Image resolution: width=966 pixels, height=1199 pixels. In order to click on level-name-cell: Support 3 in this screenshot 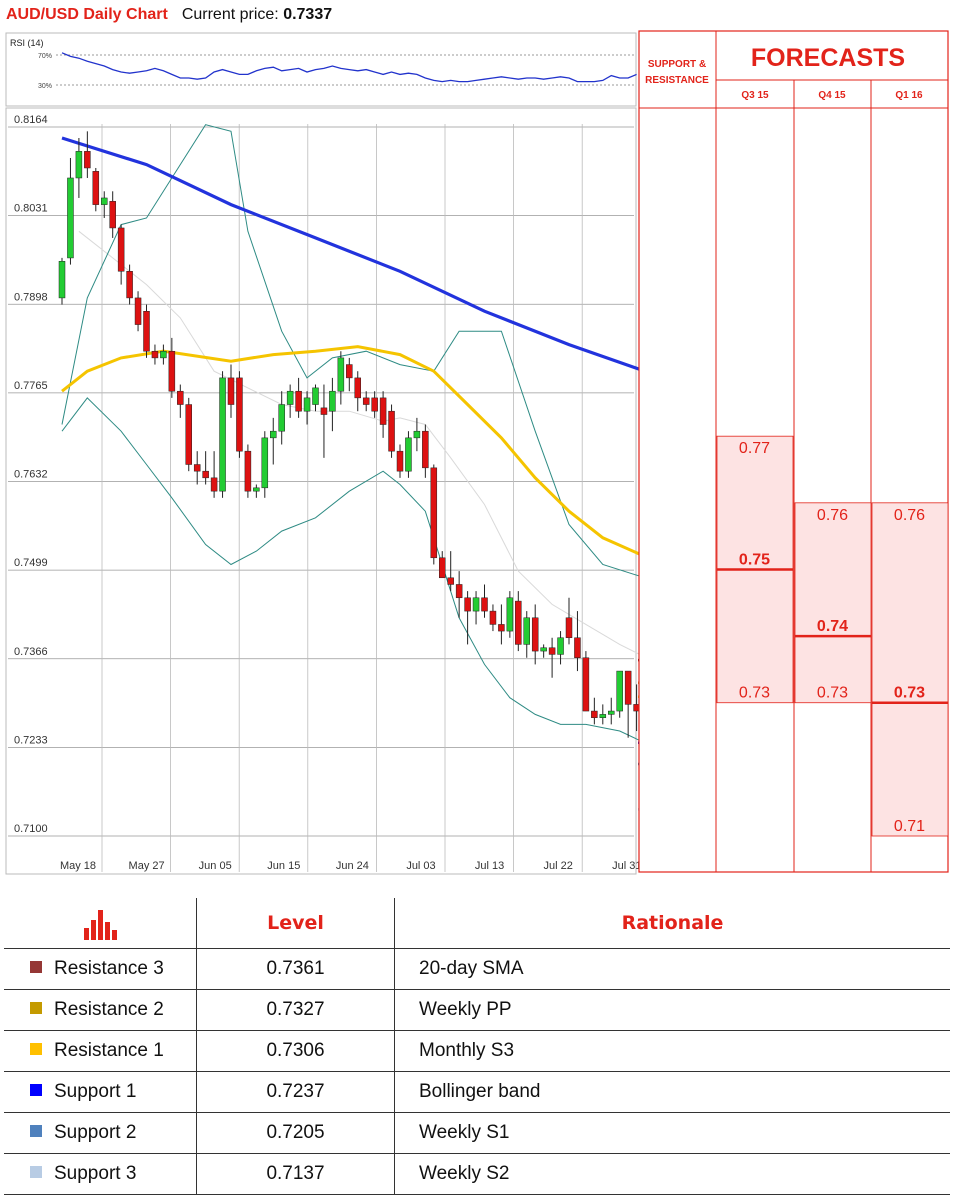, I will do `click(100, 1174)`.